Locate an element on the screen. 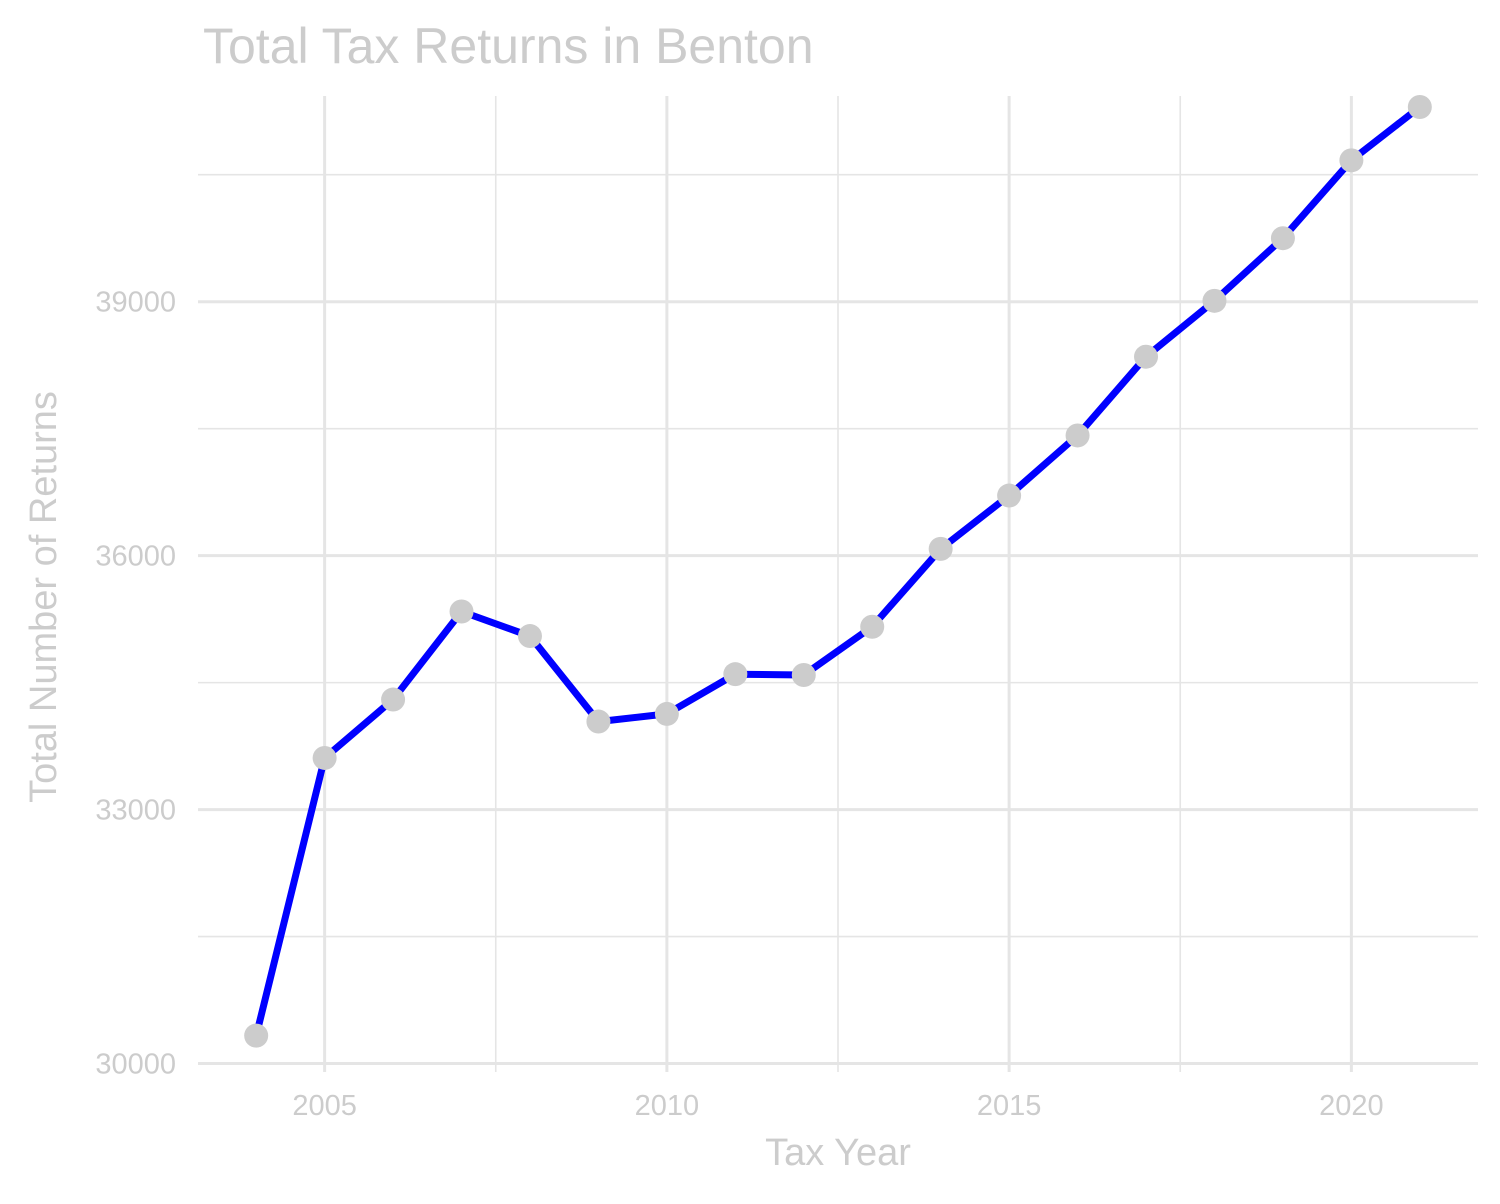 The image size is (1500, 1204). chart-title: Total Tax Returns in Benton is located at coordinates (508, 46).